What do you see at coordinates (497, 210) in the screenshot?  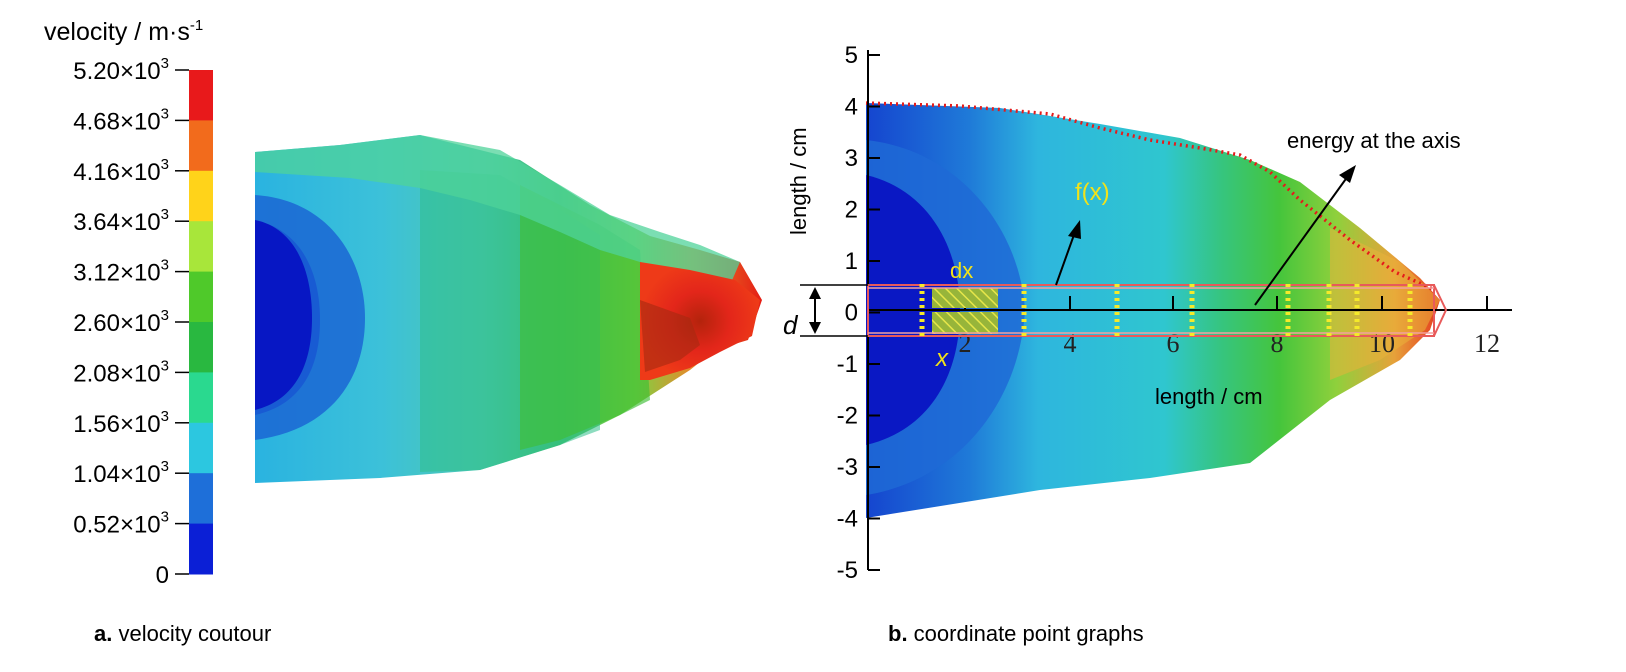 I see `projectile-top-shell` at bounding box center [497, 210].